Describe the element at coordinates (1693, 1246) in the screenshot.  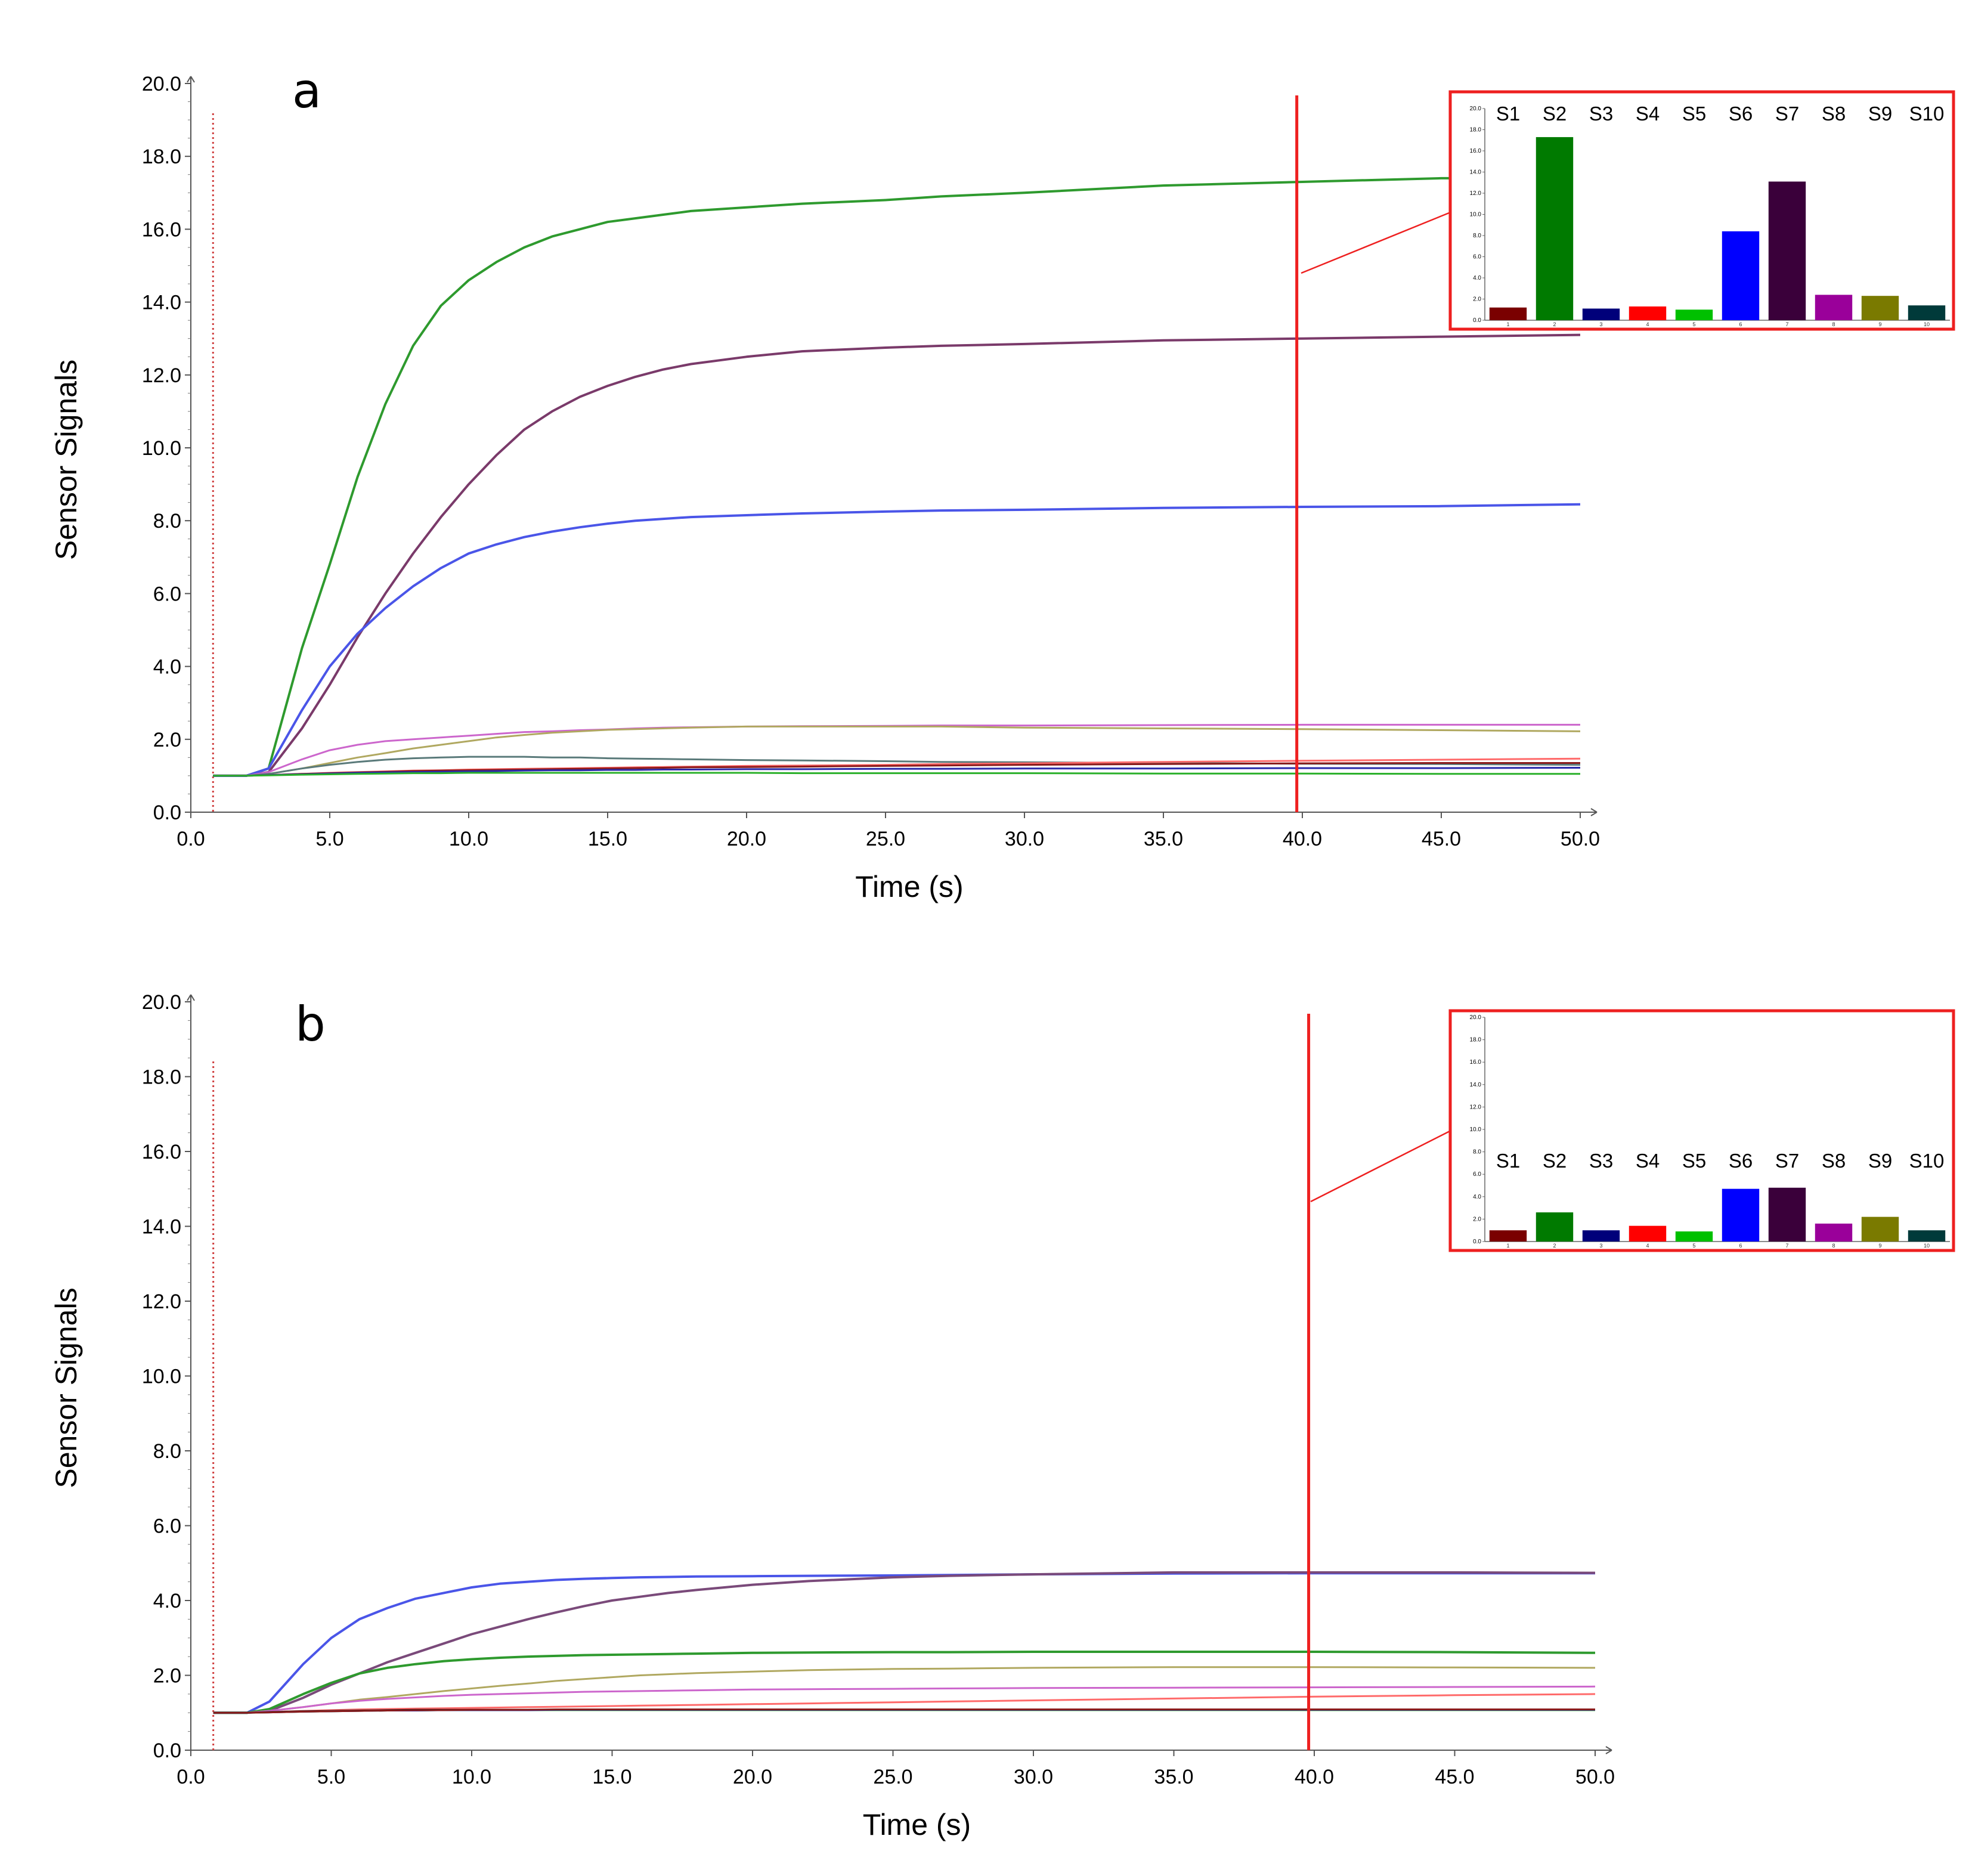
I see `inset-bar-index: 5` at that location.